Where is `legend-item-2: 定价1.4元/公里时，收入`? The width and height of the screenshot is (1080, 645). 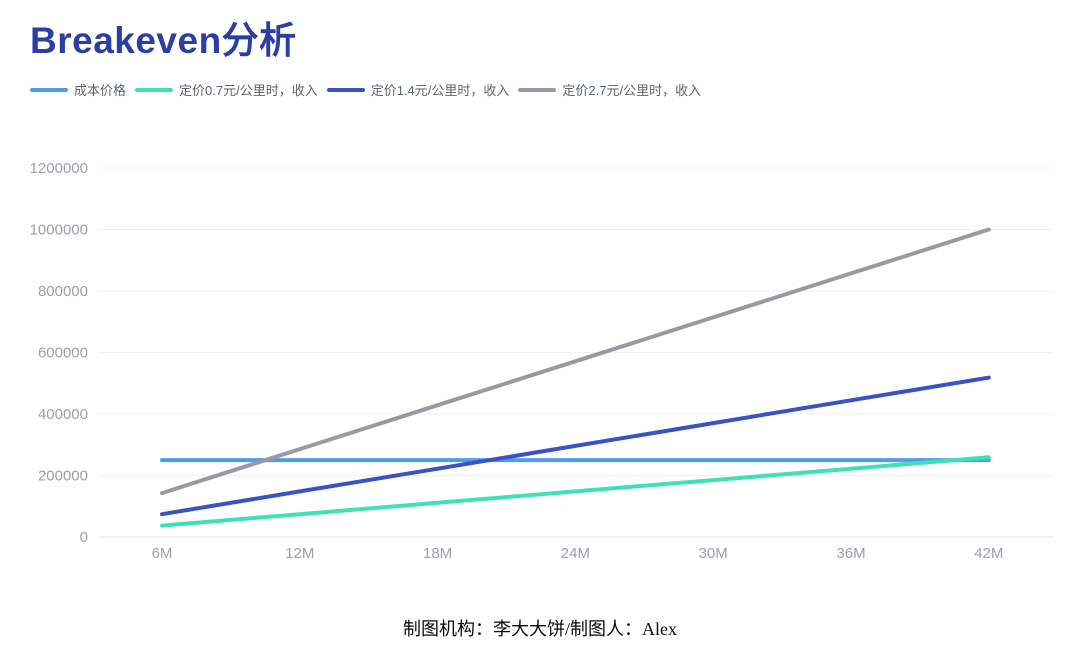 legend-item-2: 定价1.4元/公里时，收入 is located at coordinates (418, 89).